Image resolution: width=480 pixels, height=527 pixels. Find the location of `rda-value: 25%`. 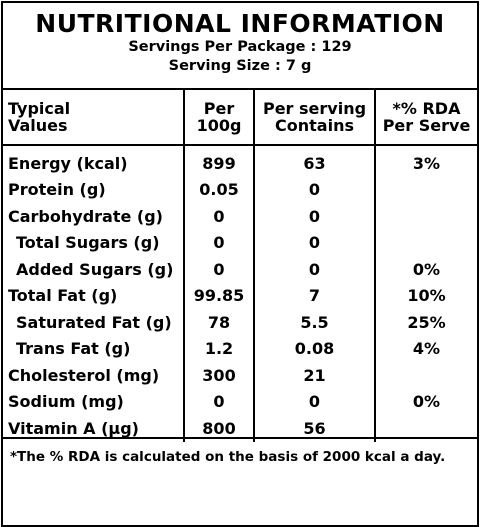

rda-value: 25% is located at coordinates (426, 322).